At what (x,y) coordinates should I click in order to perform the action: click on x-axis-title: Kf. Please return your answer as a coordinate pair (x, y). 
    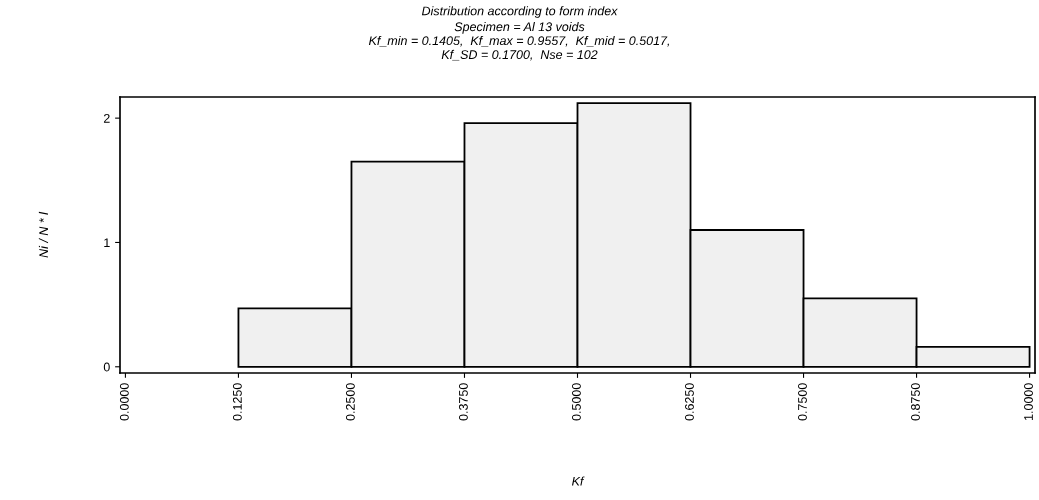
    Looking at the image, I should click on (578, 481).